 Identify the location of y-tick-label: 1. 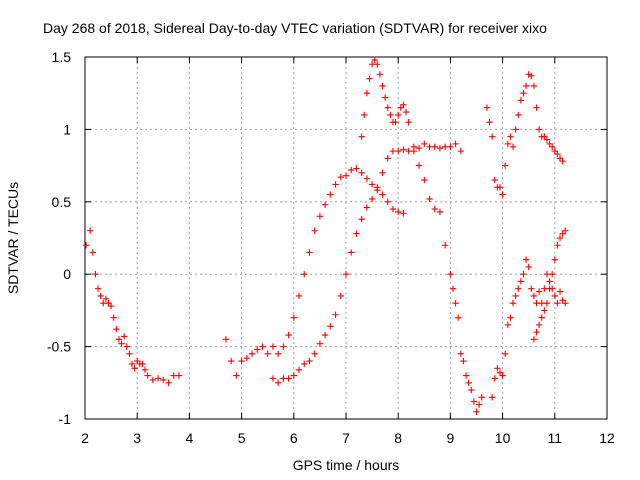
(67, 129).